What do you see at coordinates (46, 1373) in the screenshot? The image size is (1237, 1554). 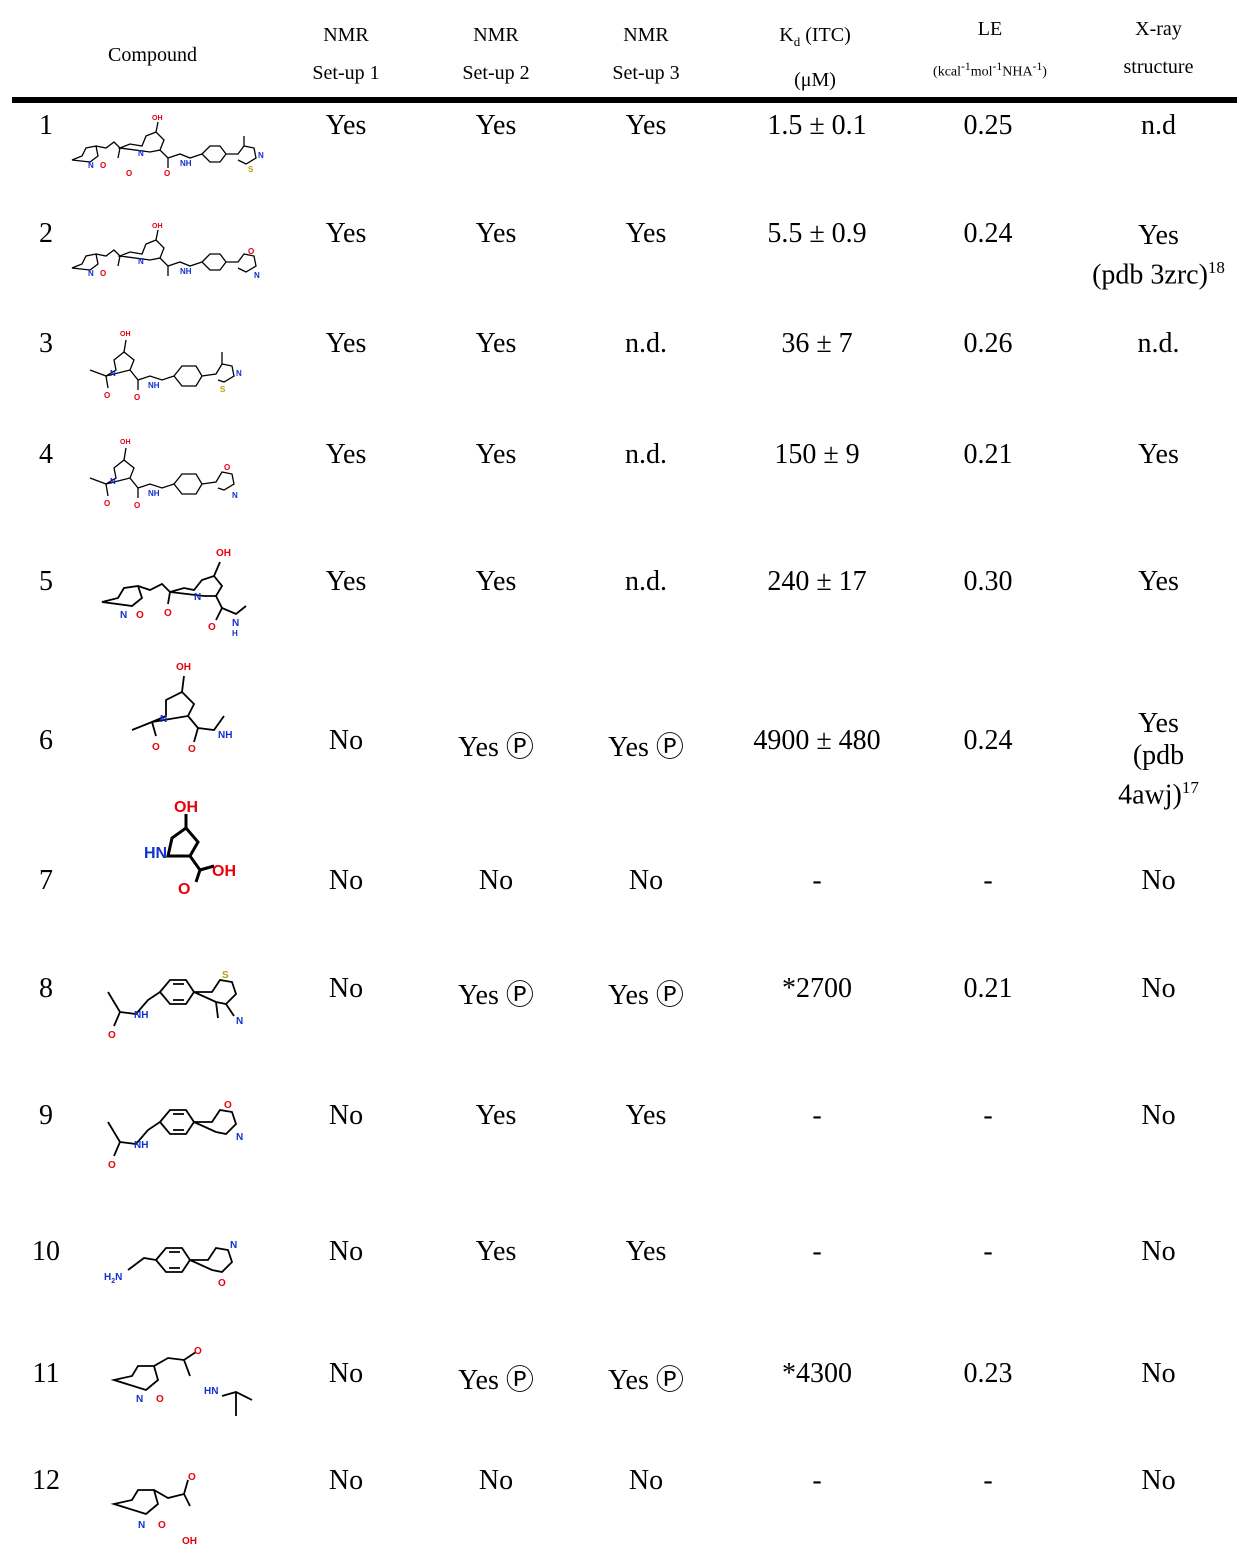 I see `compound-number: 11` at bounding box center [46, 1373].